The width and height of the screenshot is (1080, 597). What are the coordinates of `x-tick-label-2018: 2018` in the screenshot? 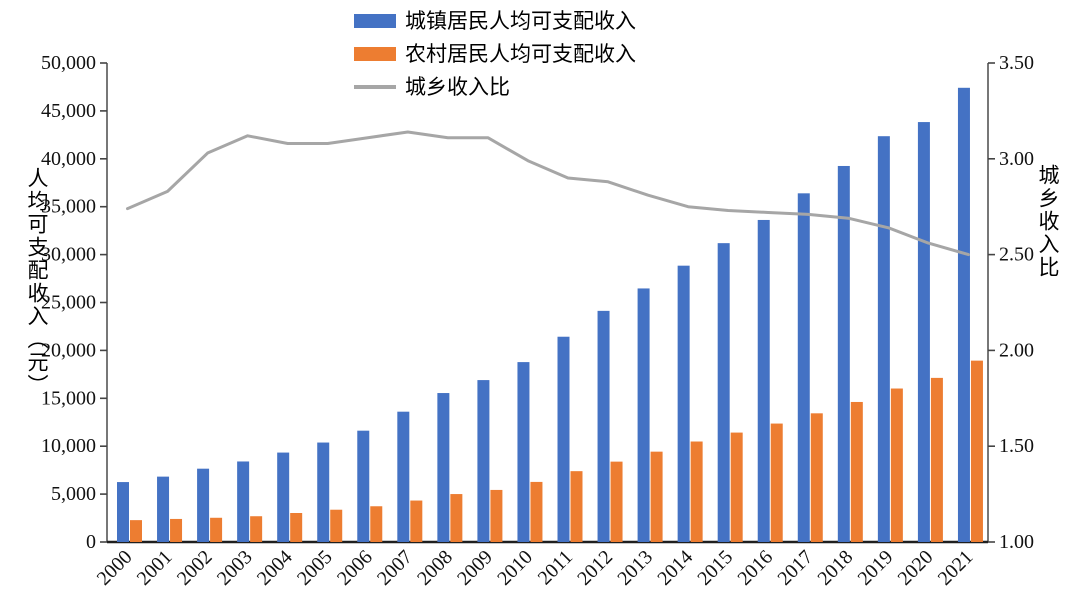 It's located at (836, 568).